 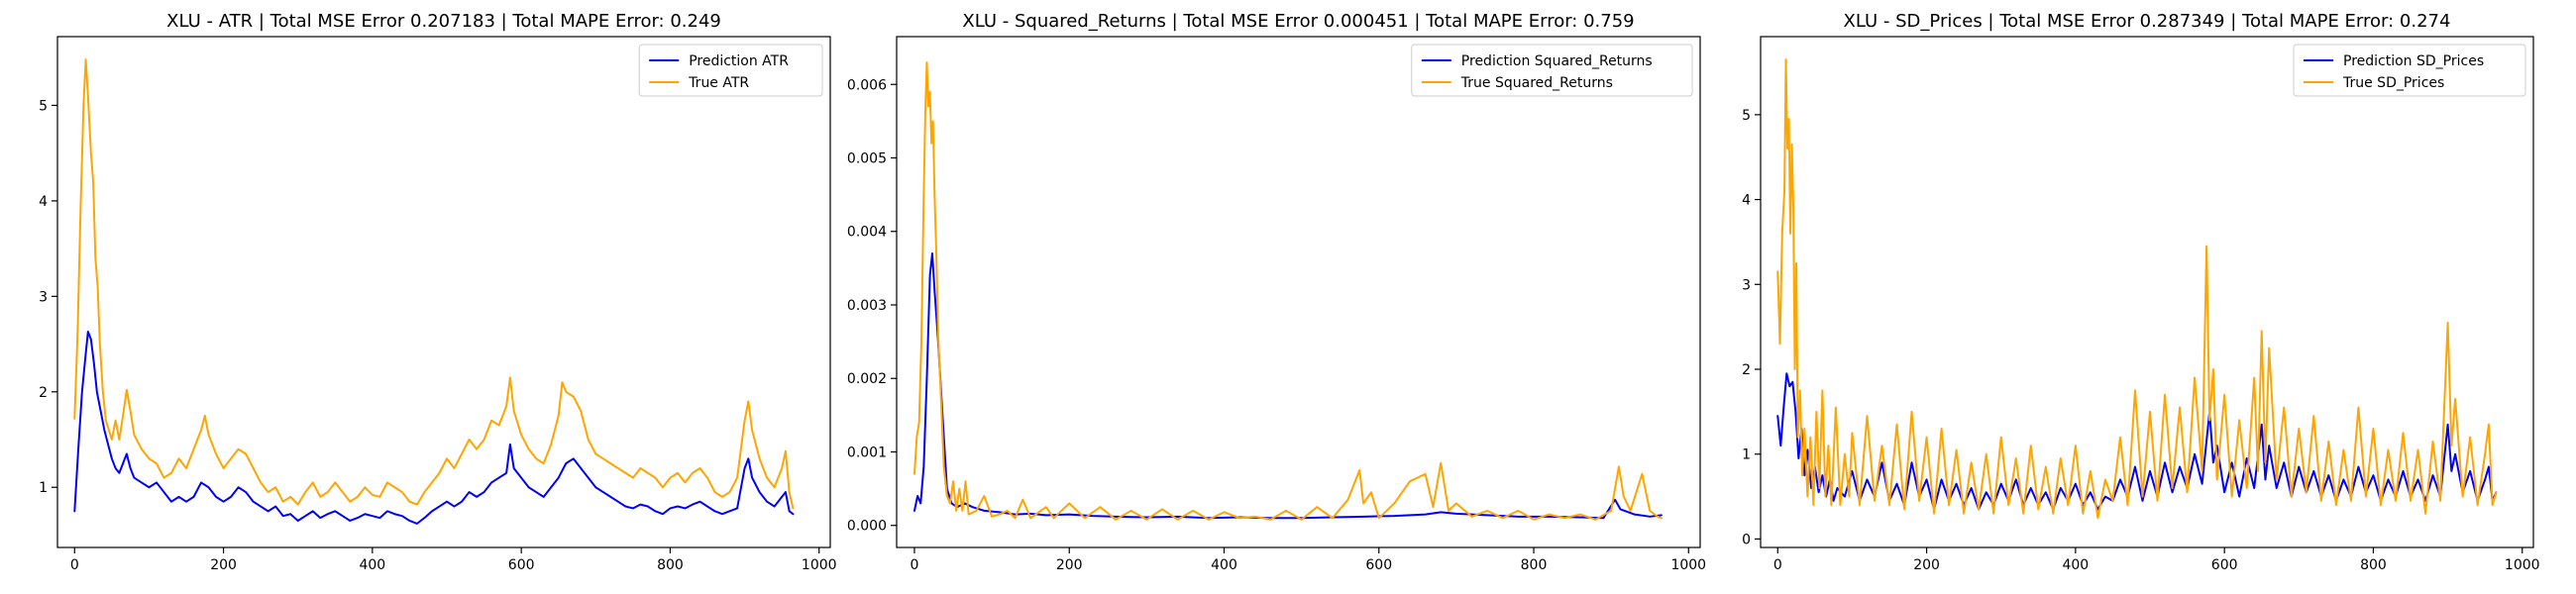 I want to click on legend-label: Prediction ATR, so click(x=739, y=61).